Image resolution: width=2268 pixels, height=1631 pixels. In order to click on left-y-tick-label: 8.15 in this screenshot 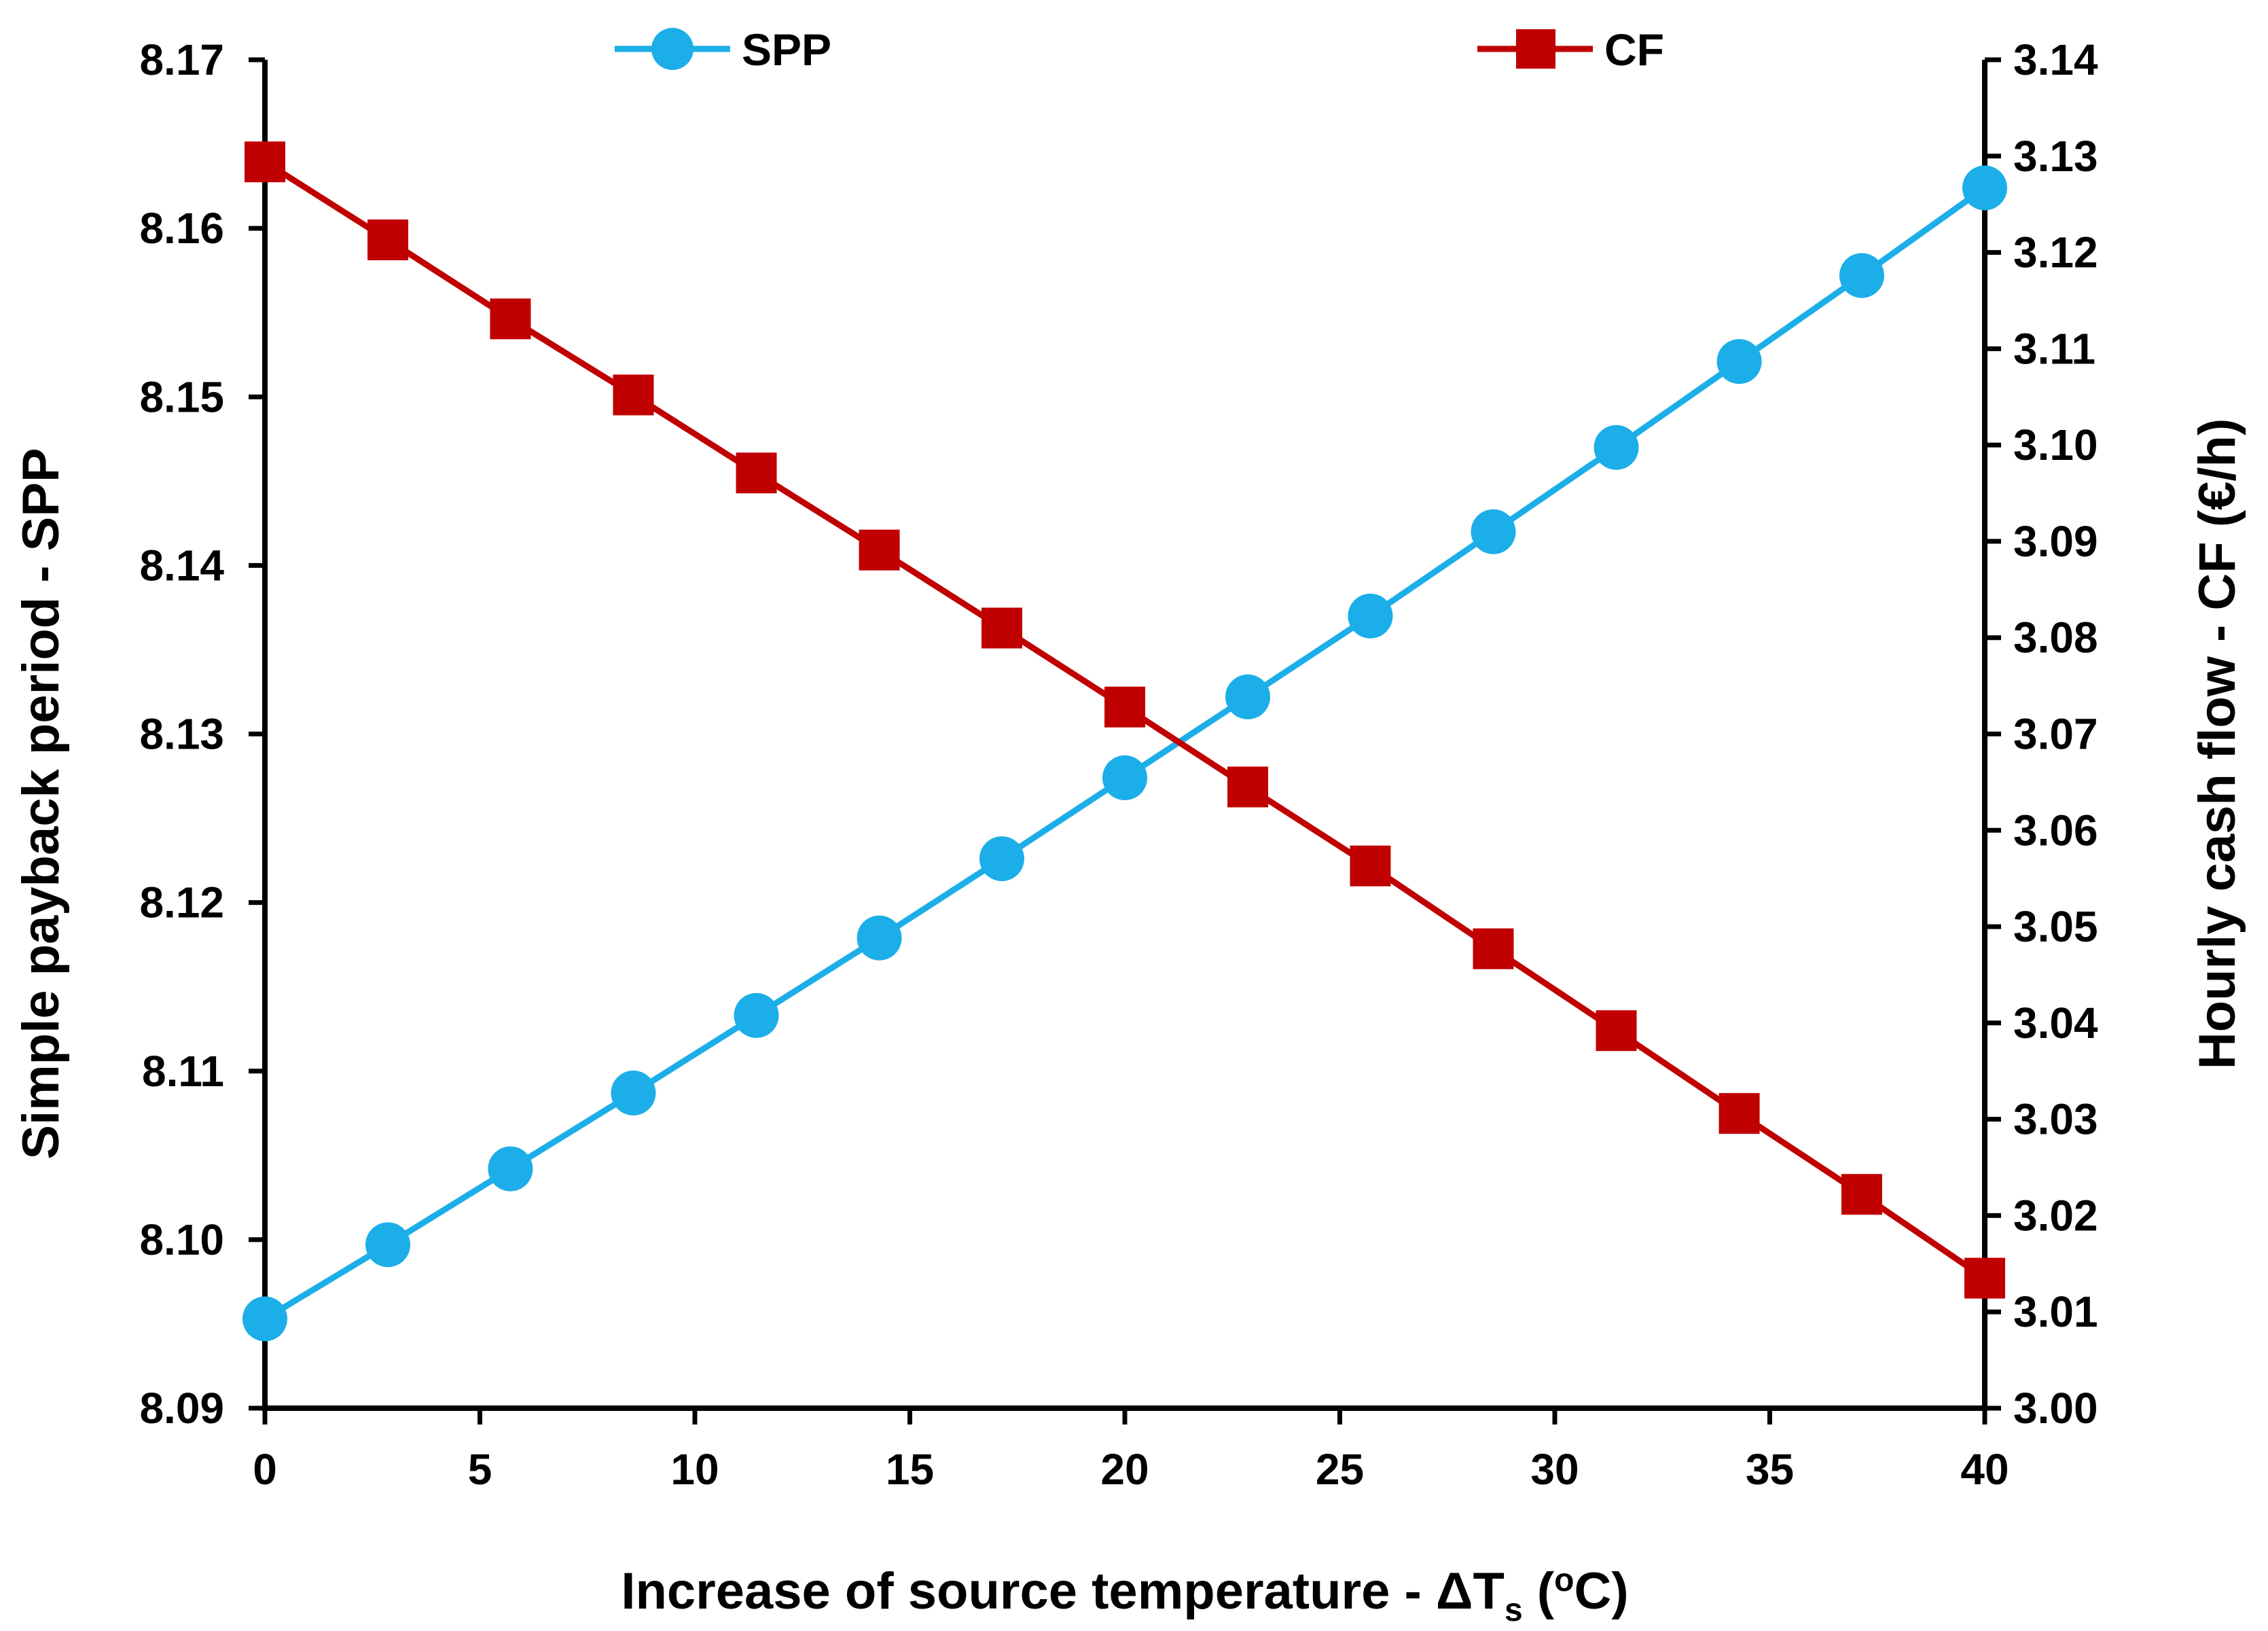, I will do `click(182, 396)`.